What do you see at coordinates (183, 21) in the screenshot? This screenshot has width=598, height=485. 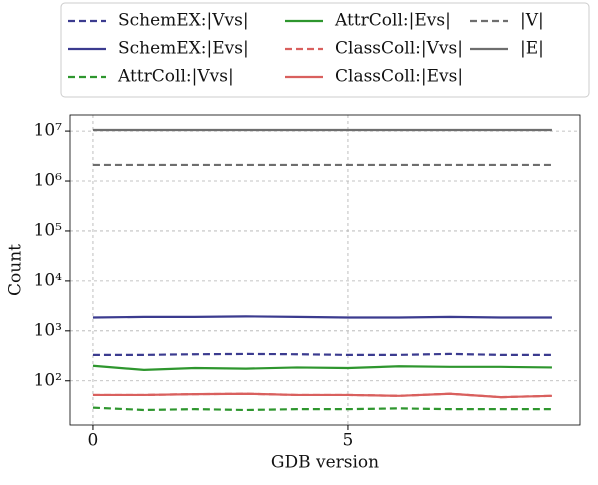 I see `legend-label: SchemEX:|Vvs|` at bounding box center [183, 21].